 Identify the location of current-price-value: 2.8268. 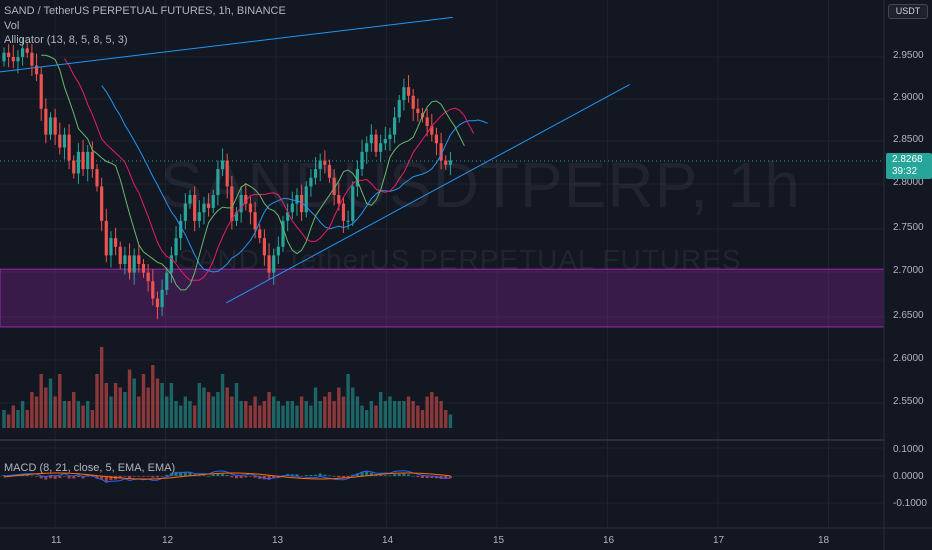
(907, 159).